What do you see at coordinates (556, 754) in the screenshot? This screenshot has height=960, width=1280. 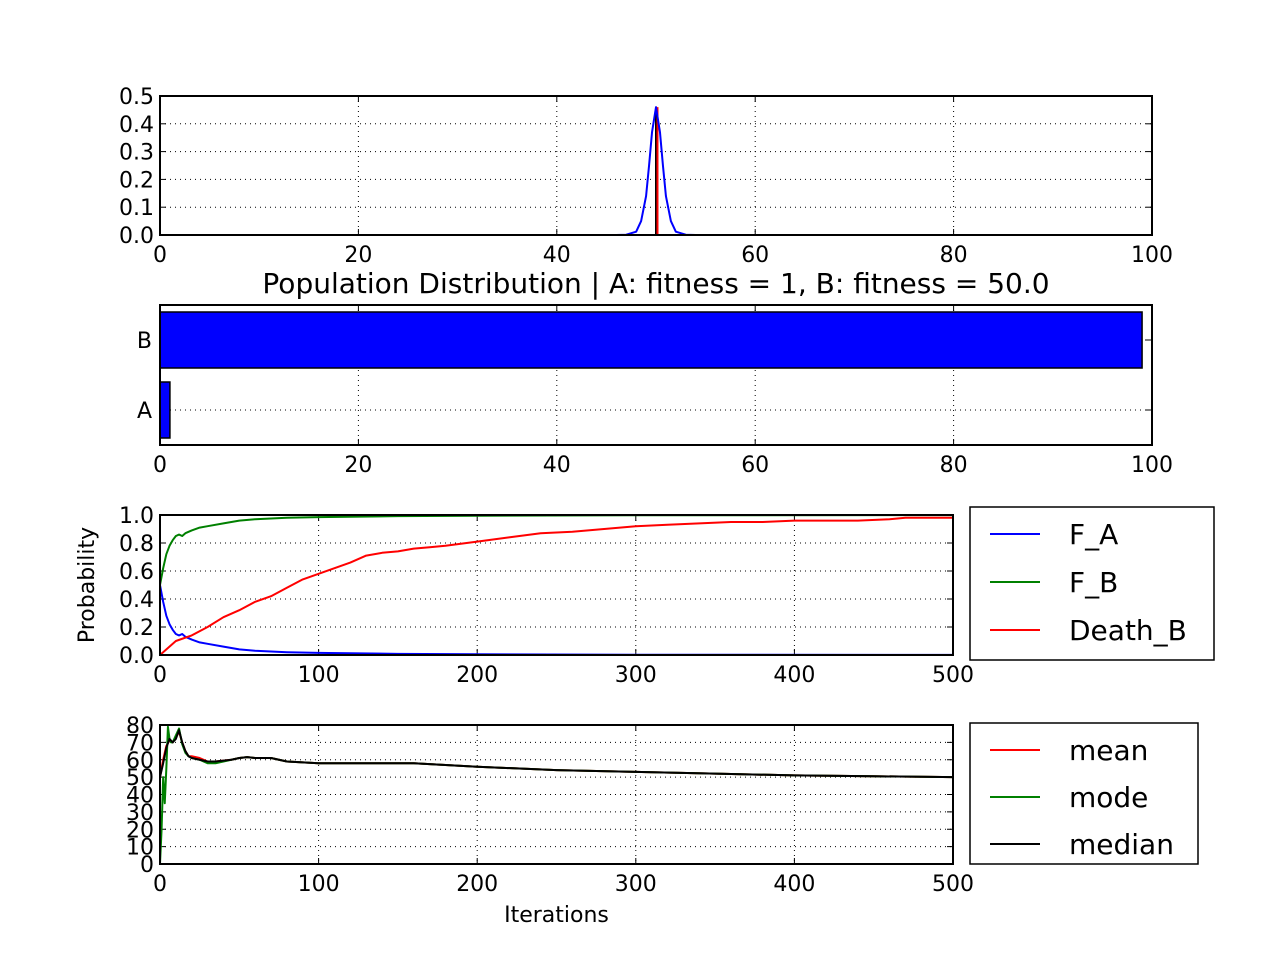 I see `series-line-median` at bounding box center [556, 754].